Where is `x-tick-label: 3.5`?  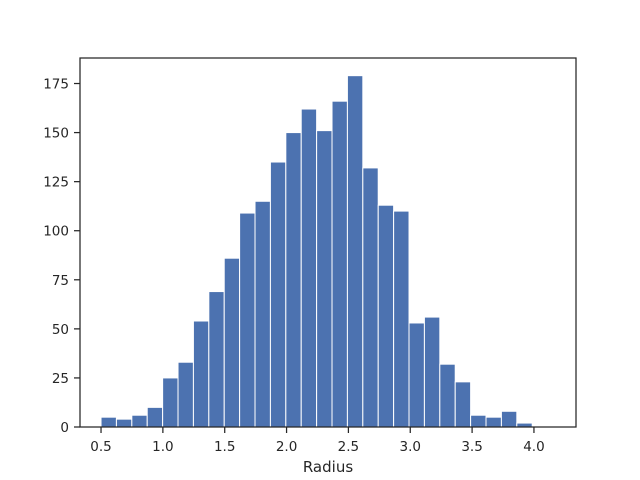
x-tick-label: 3.5 is located at coordinates (471, 447).